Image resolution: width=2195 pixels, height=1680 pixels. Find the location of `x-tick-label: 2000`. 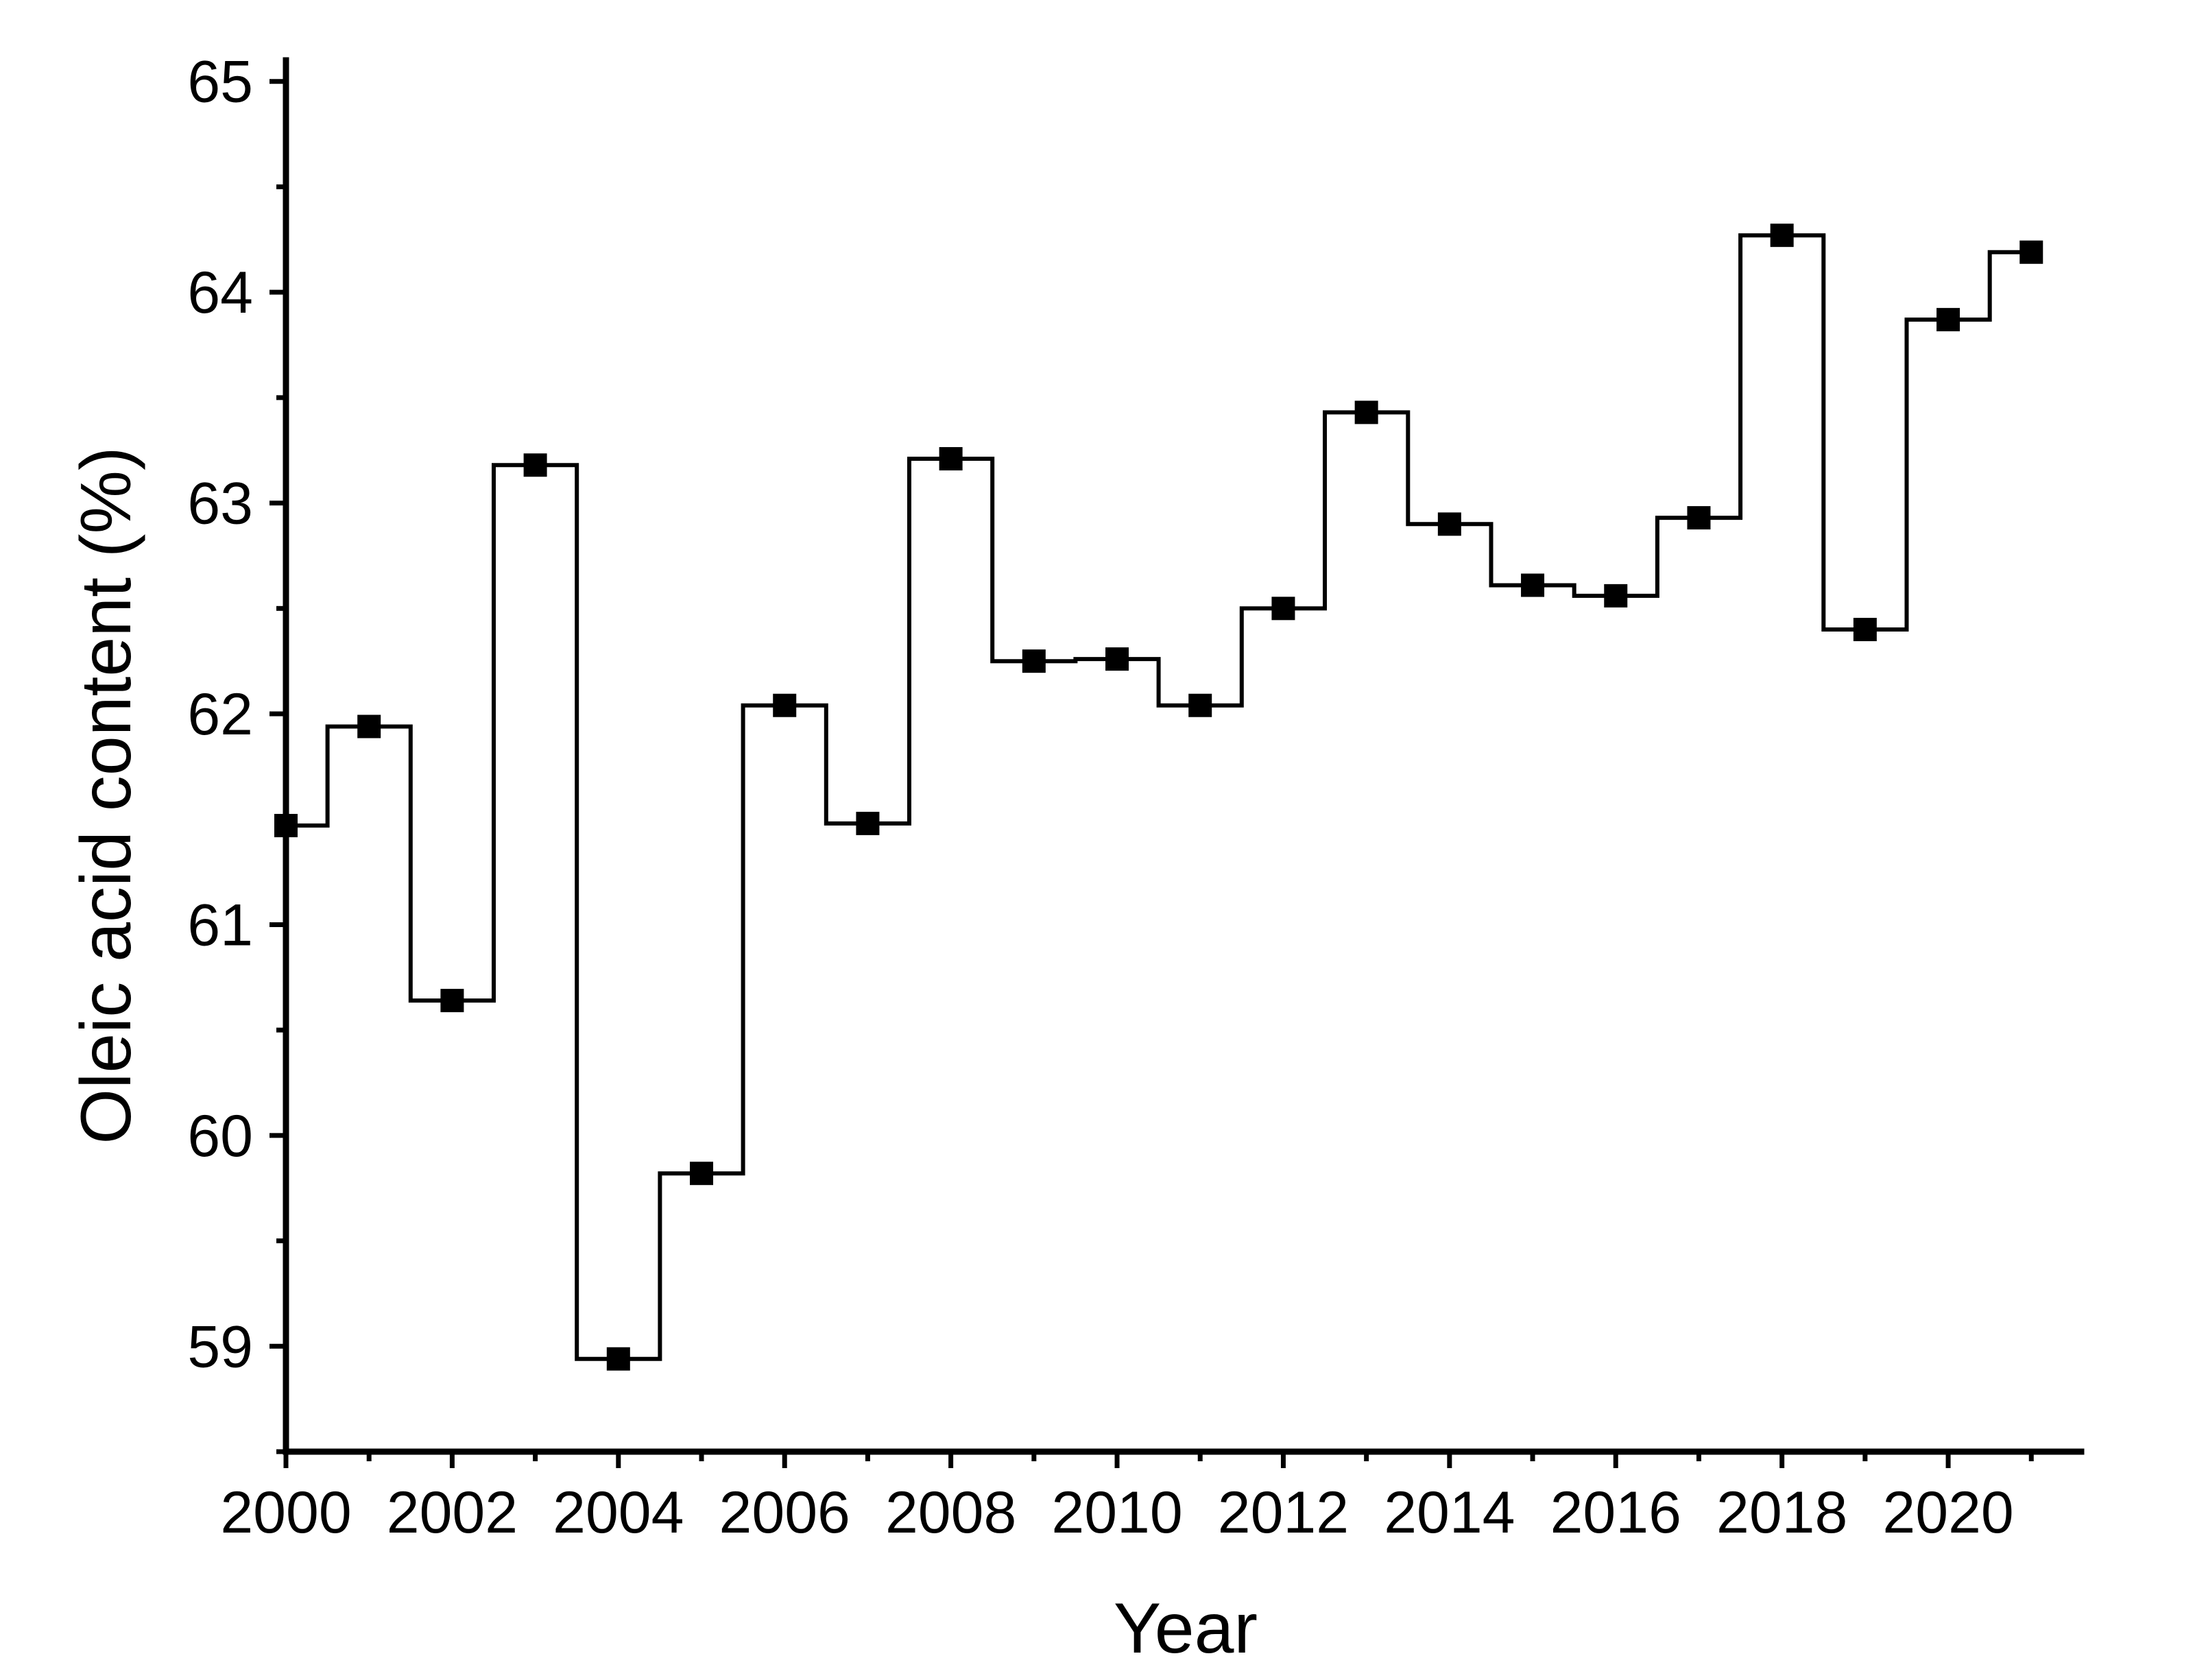

x-tick-label: 2000 is located at coordinates (285, 1513).